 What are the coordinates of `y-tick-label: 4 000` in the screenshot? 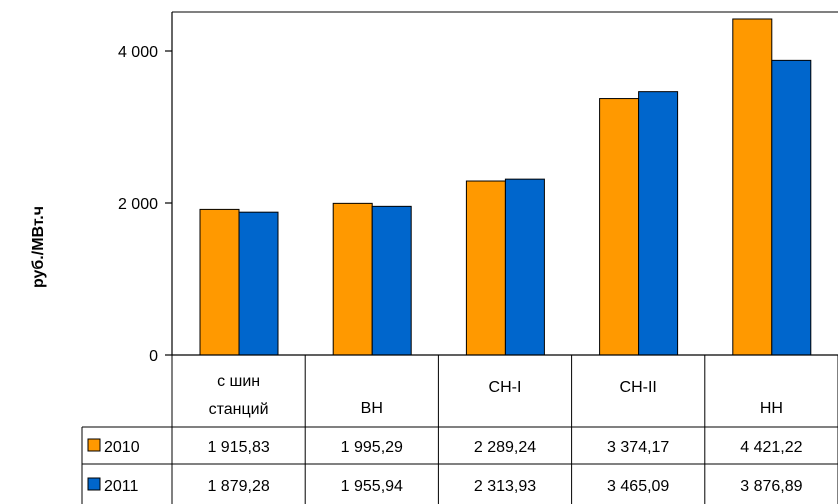 It's located at (138, 52).